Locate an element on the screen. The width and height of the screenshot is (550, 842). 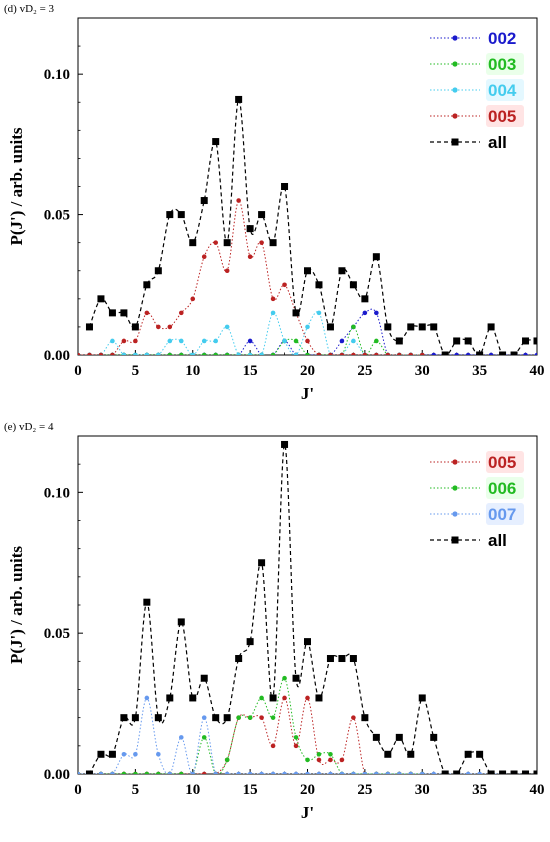
x-tick-label: 35 is located at coordinates (479, 790).